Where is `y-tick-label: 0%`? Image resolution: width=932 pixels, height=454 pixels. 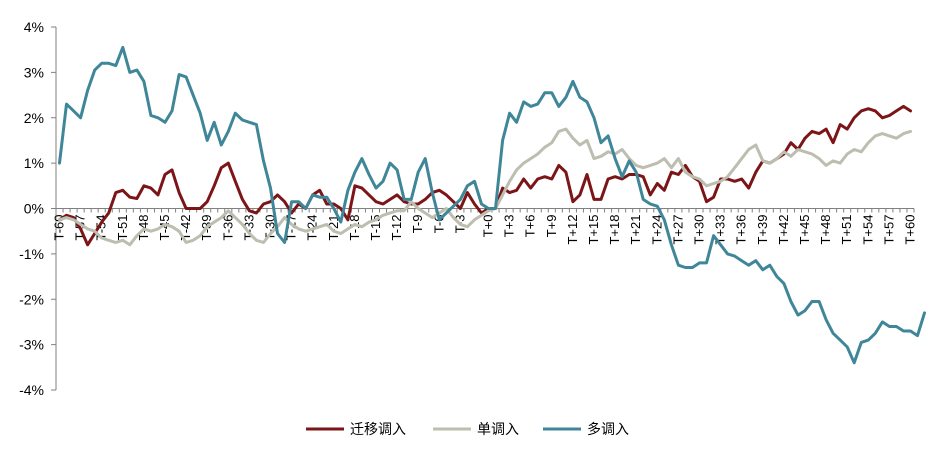 y-tick-label: 0% is located at coordinates (34, 209).